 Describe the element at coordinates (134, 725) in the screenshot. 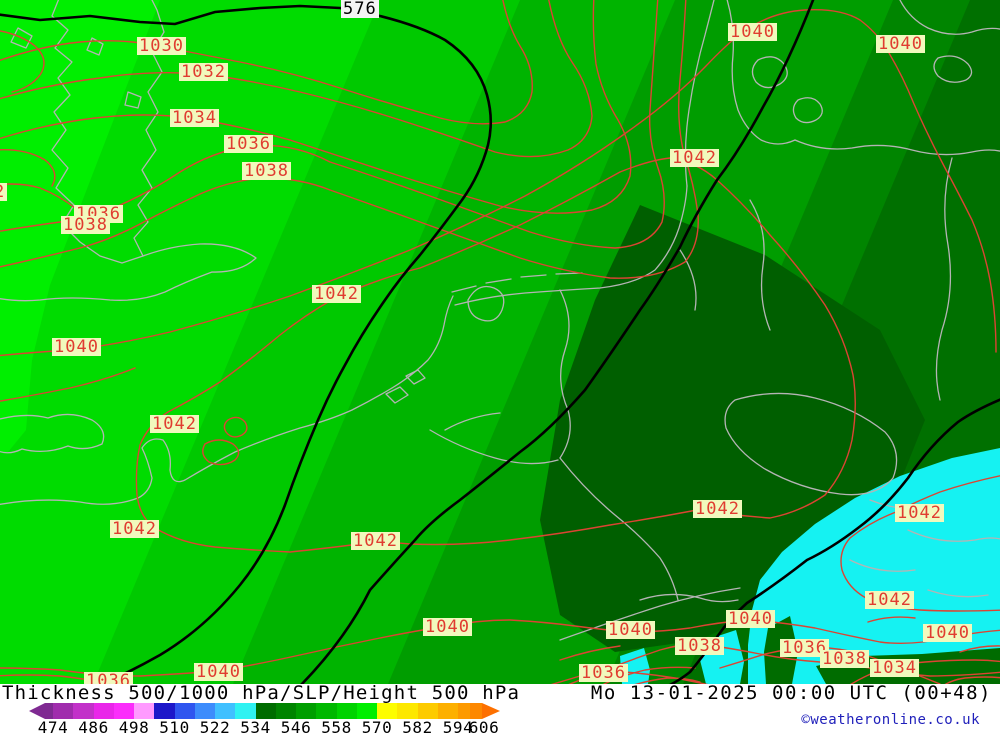

I see `colorbar-tick-label: 498` at that location.